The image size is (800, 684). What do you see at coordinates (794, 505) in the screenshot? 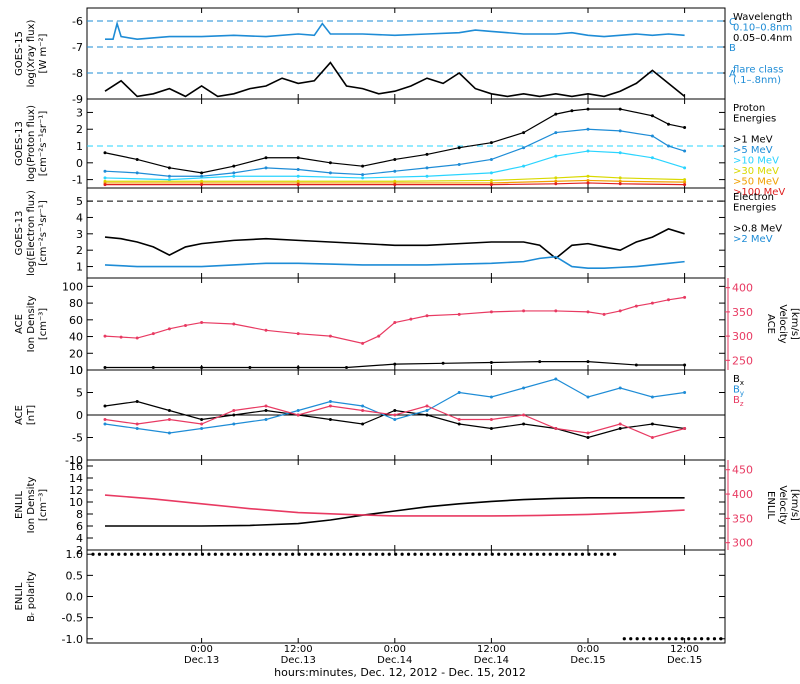
I see `y-axis-label-right: [km/s]` at bounding box center [794, 505].